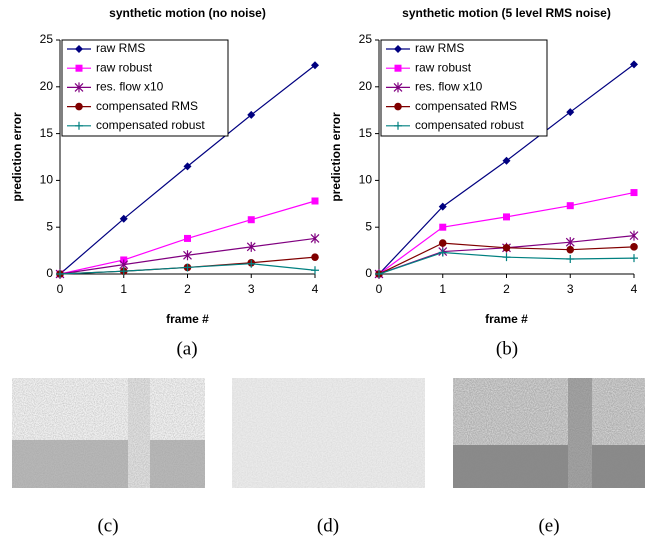  I want to click on panel-caption: (d), so click(328, 525).